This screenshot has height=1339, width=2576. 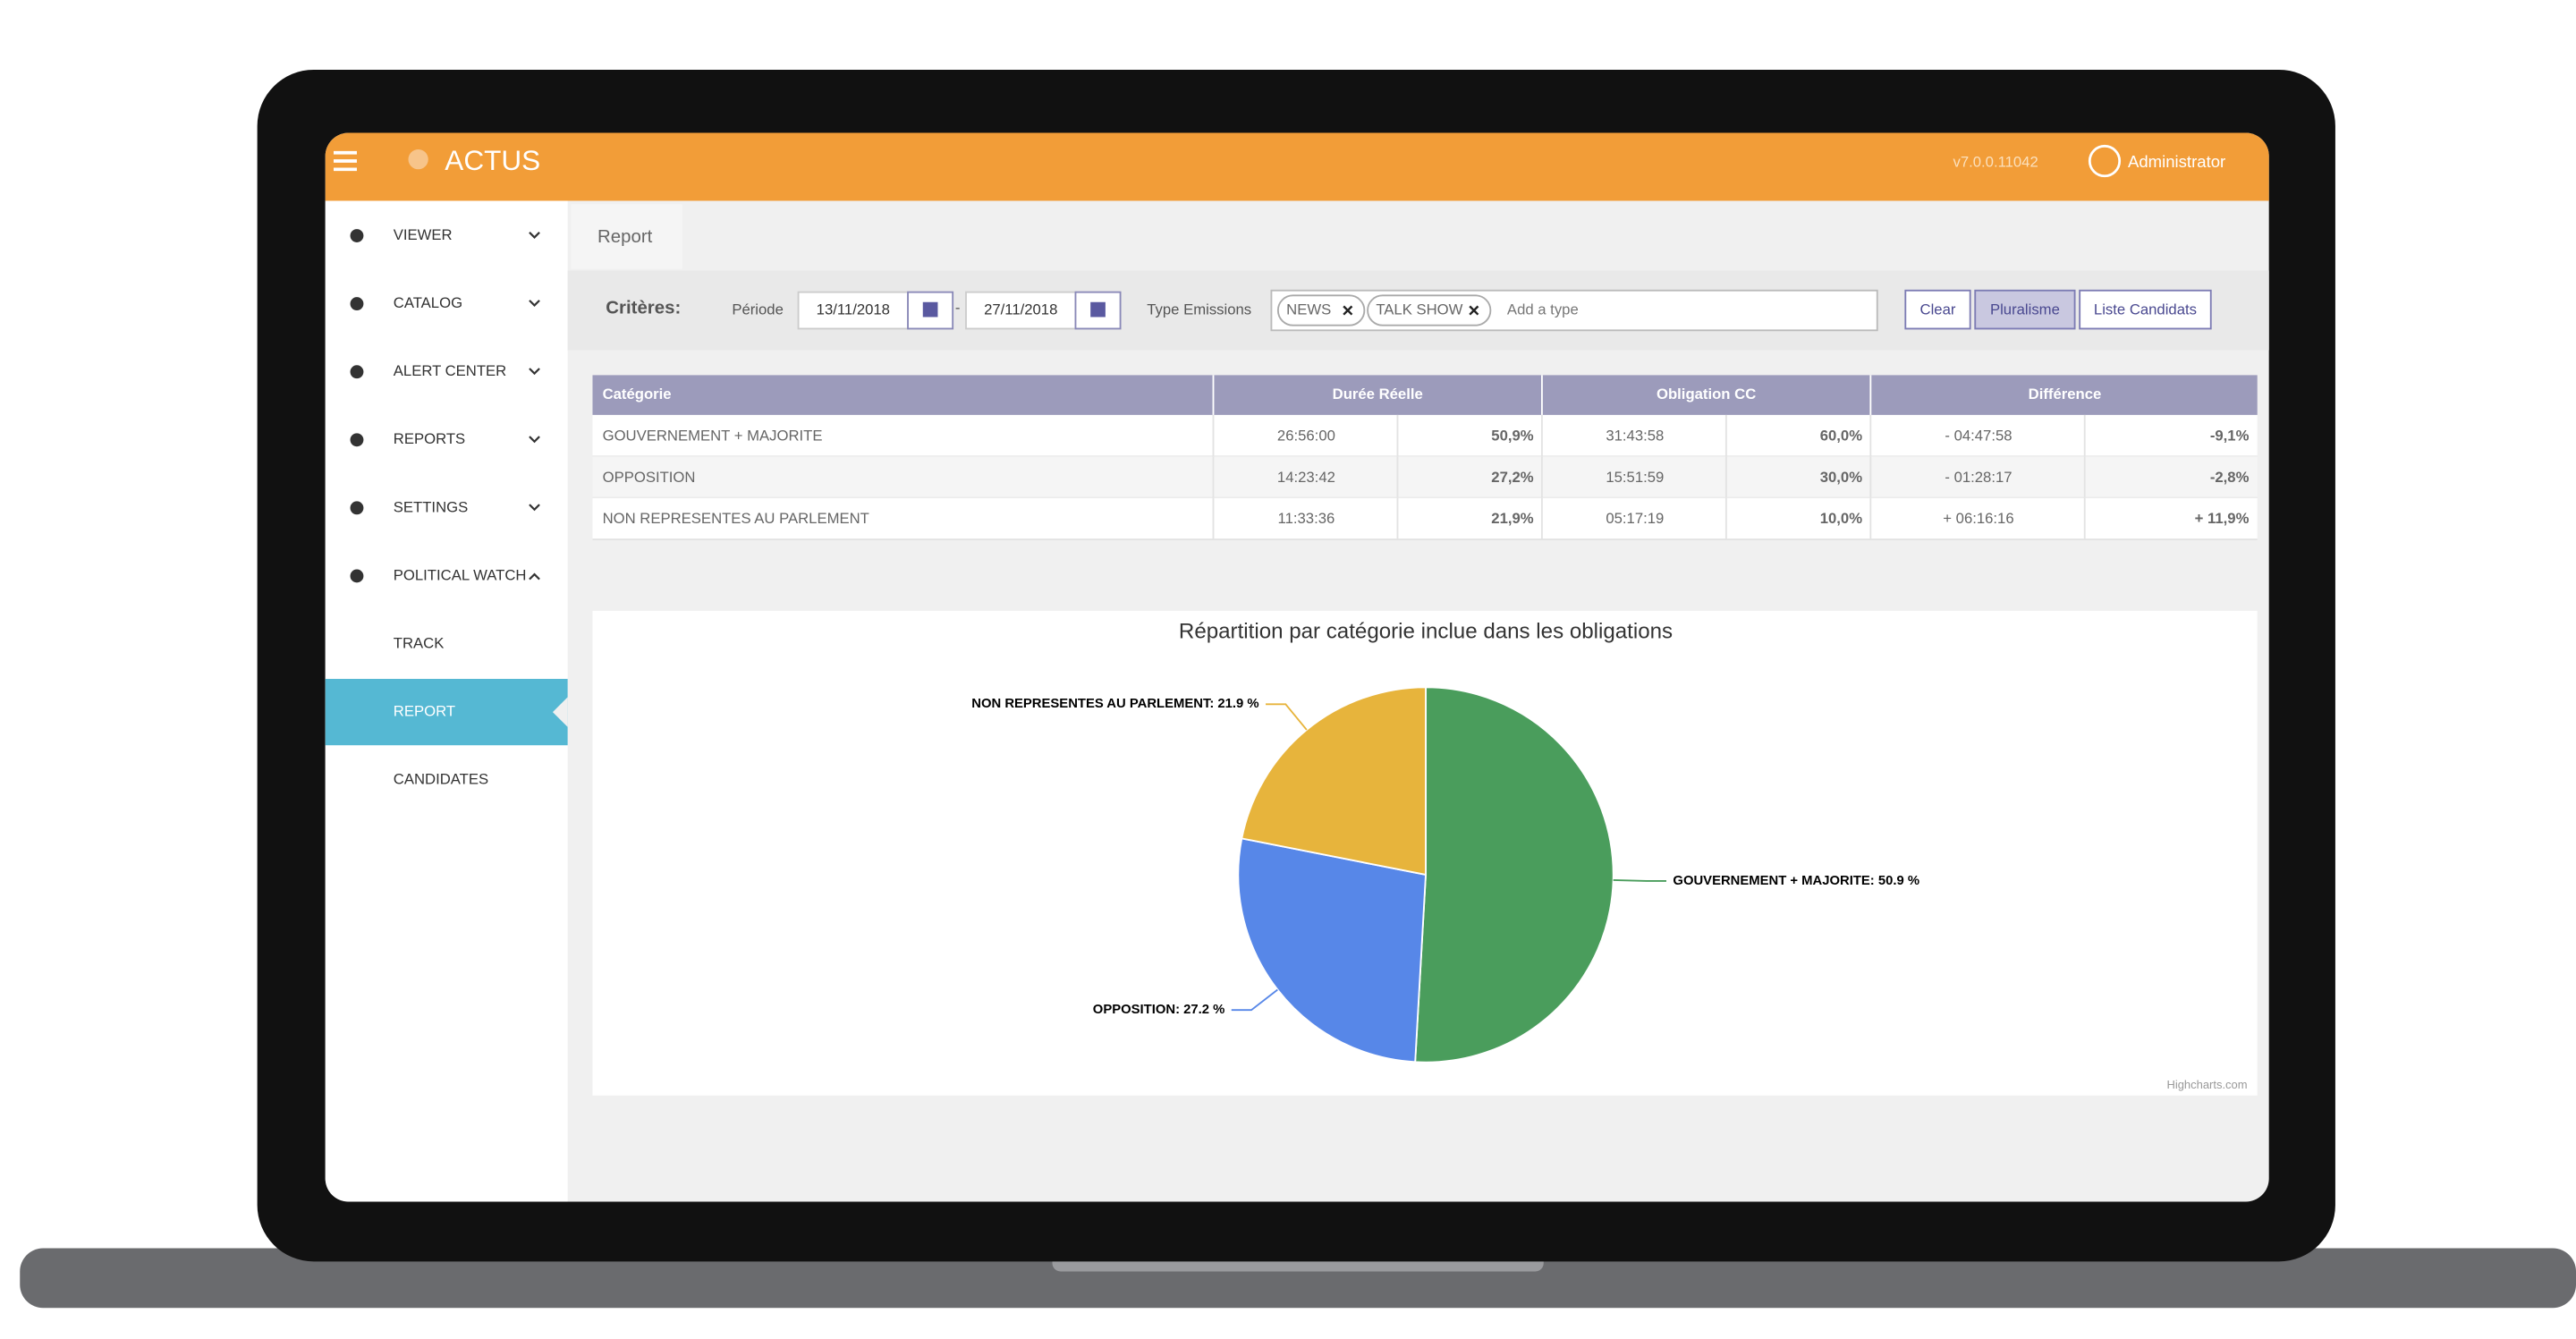 What do you see at coordinates (1114, 704) in the screenshot?
I see `slice-label: NON REPRESENTES AU PARLEMENT: 21.9 %` at bounding box center [1114, 704].